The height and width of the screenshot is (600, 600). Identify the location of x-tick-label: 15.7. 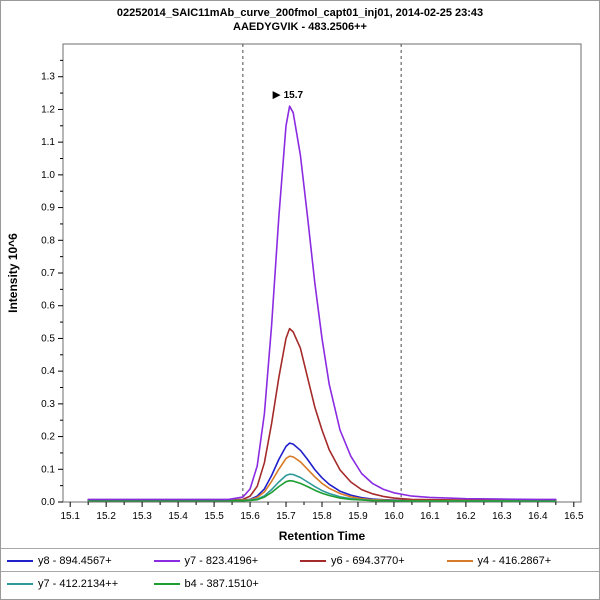
(286, 516).